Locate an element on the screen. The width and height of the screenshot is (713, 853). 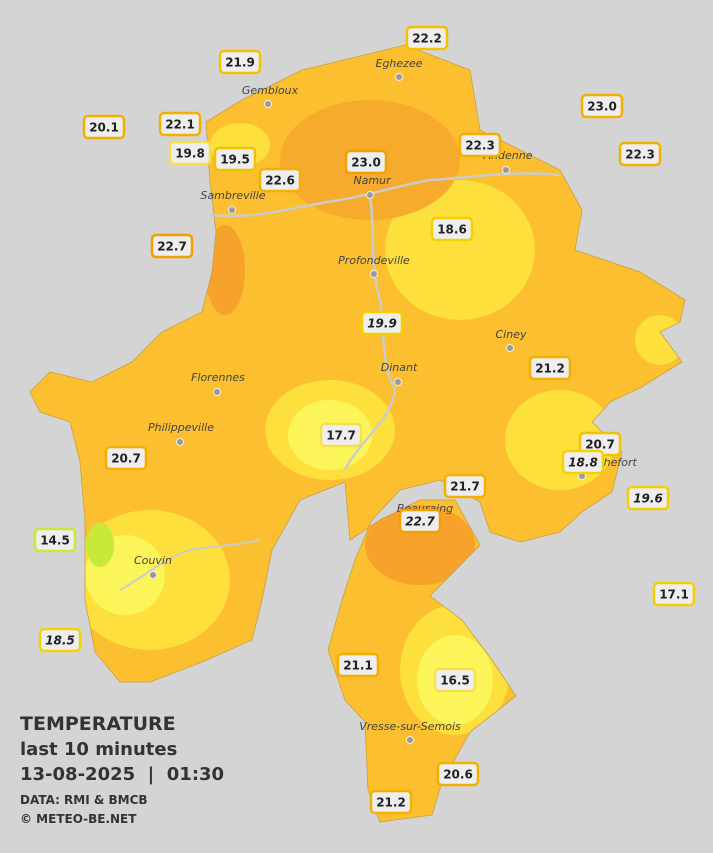
station-value: 18.5 is located at coordinates (60, 641).